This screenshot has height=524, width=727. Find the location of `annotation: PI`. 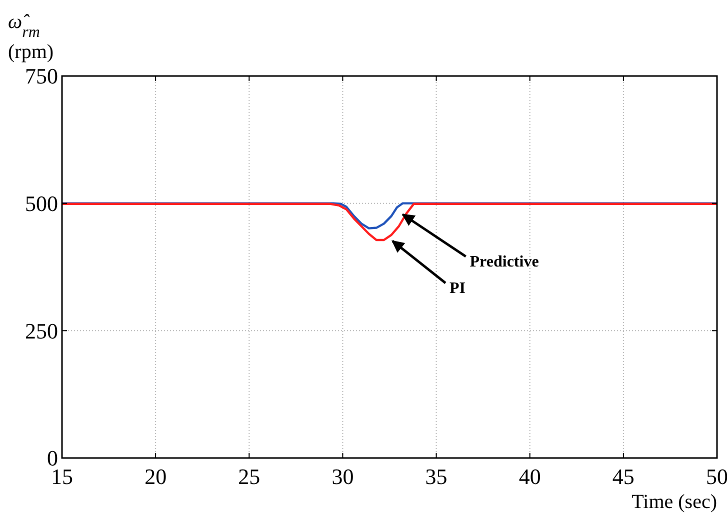

annotation: PI is located at coordinates (458, 288).